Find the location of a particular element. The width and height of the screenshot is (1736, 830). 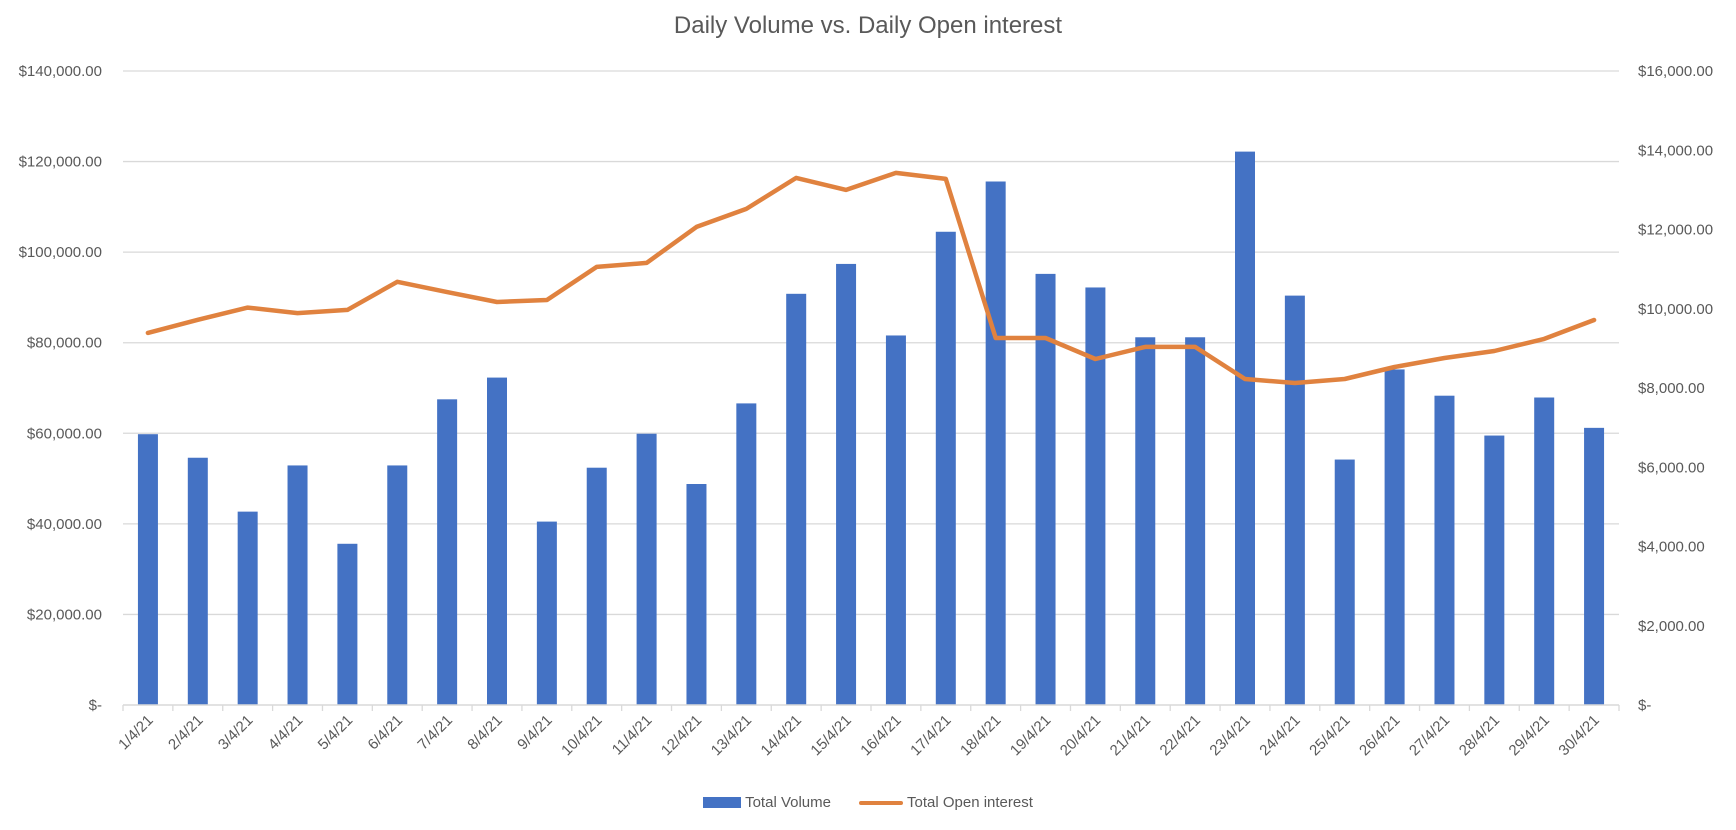

right-axis-tick-label: $16,000.00 is located at coordinates (1675, 71).